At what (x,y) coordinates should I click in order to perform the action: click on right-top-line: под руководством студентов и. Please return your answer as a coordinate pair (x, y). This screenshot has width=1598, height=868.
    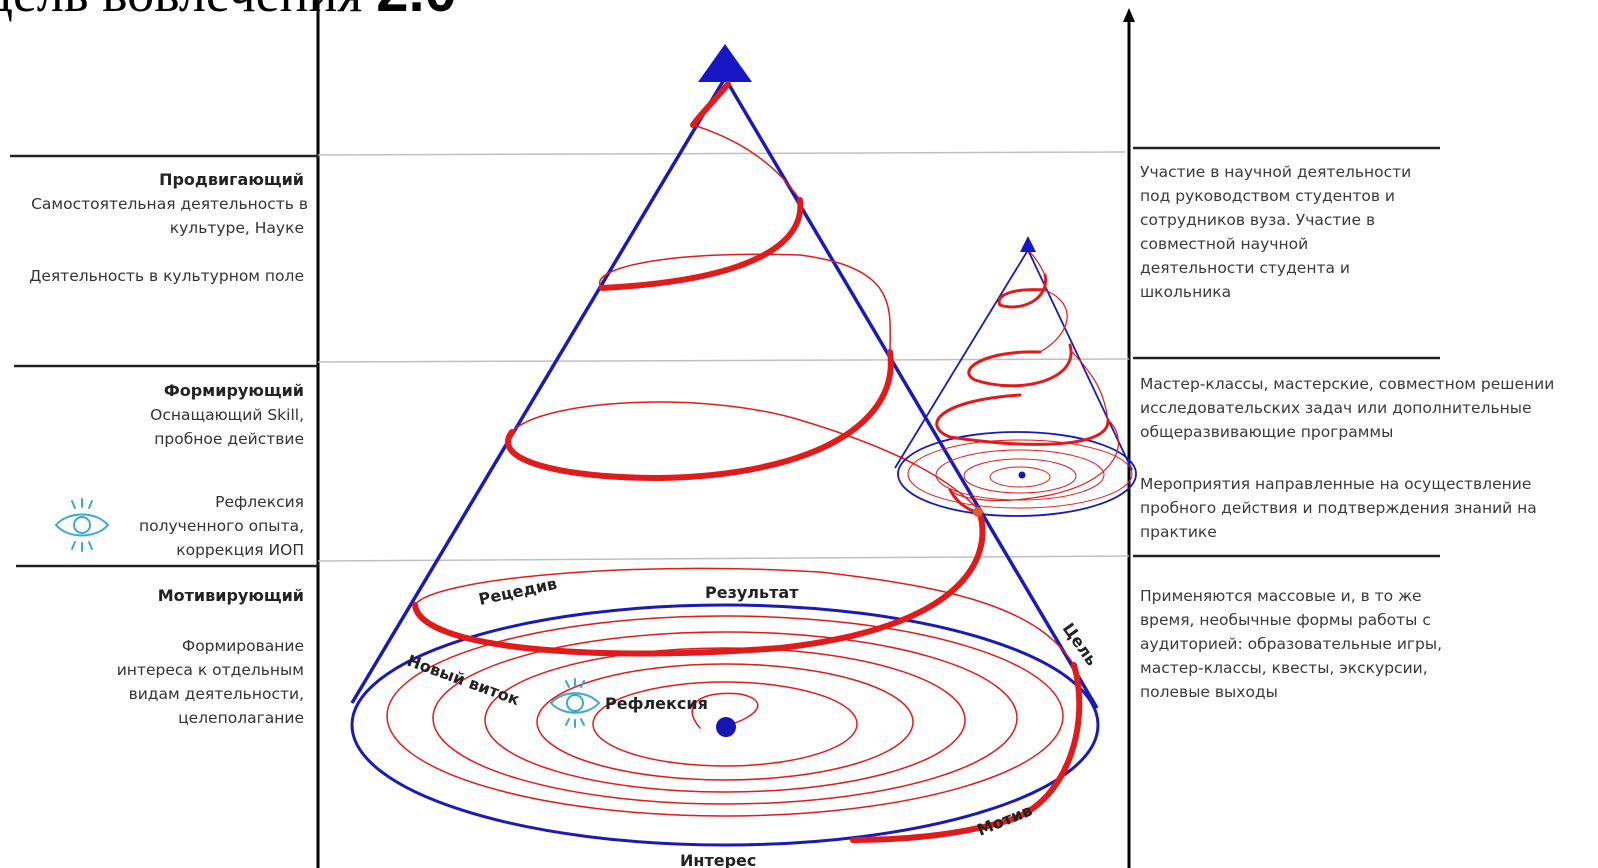
    Looking at the image, I should click on (1268, 196).